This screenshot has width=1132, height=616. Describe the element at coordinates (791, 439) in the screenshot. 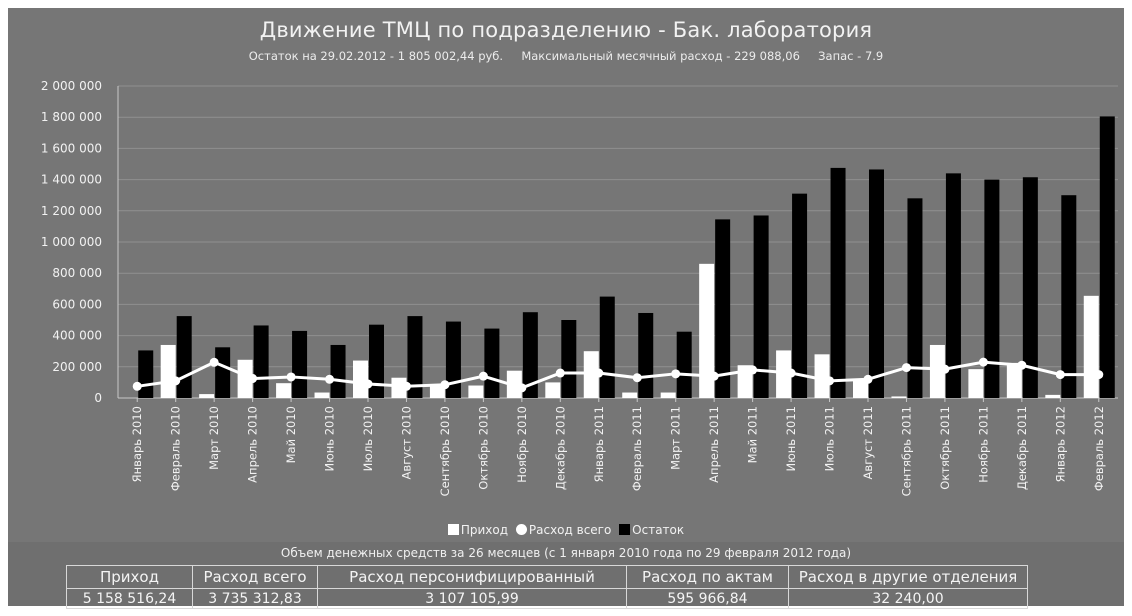

I see `x-tick-label: Июнь 2011` at that location.